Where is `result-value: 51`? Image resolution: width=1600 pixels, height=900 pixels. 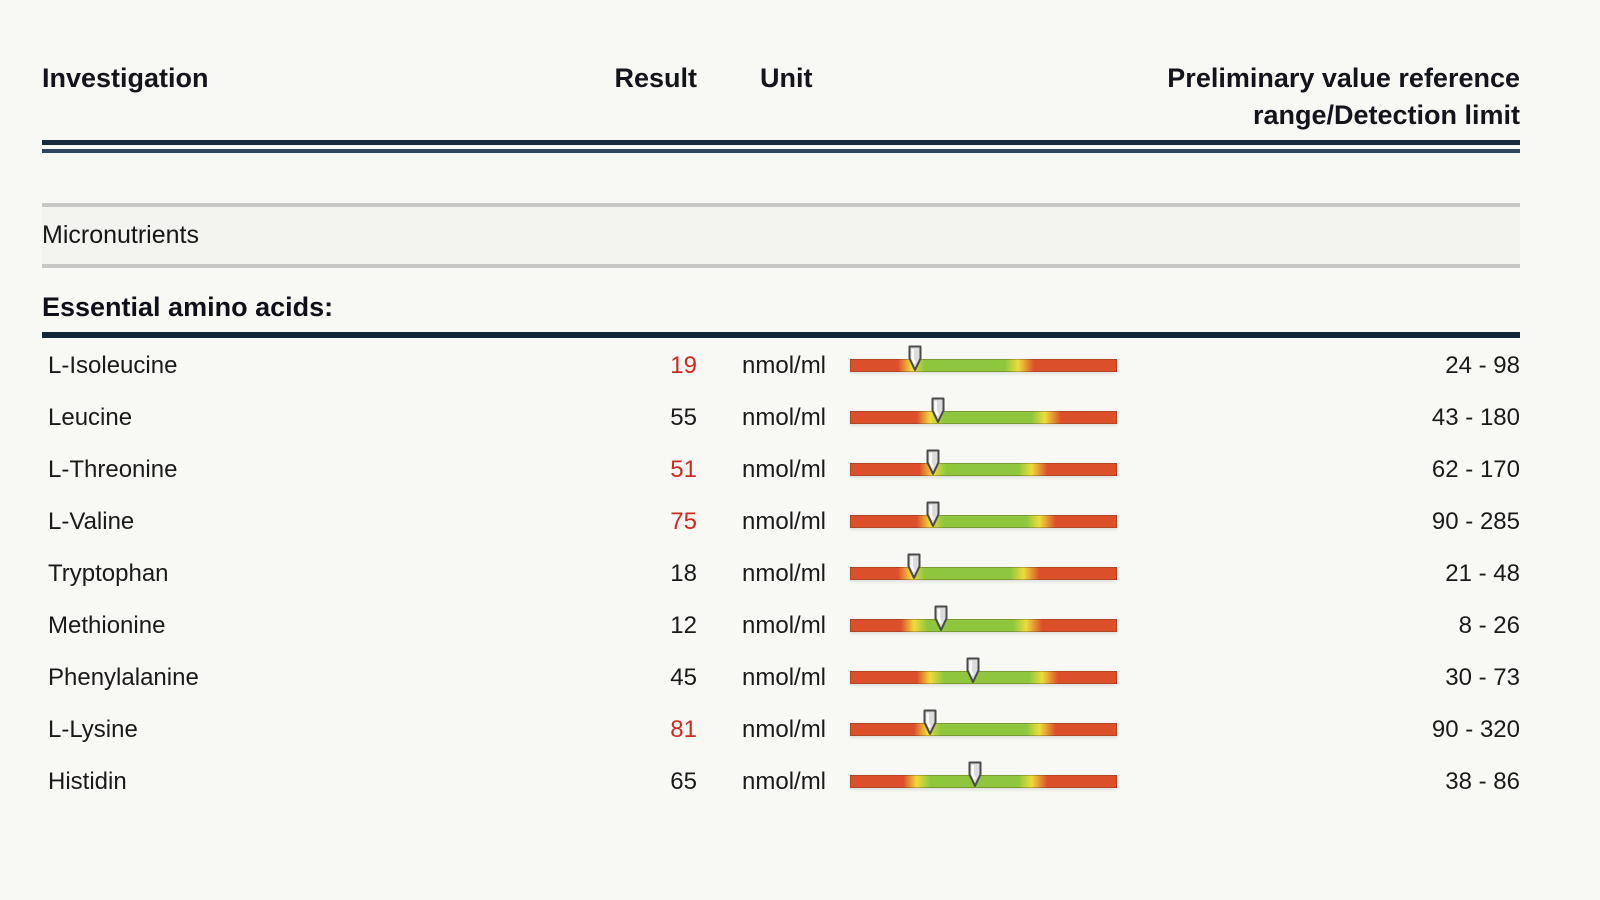 result-value: 51 is located at coordinates (683, 469).